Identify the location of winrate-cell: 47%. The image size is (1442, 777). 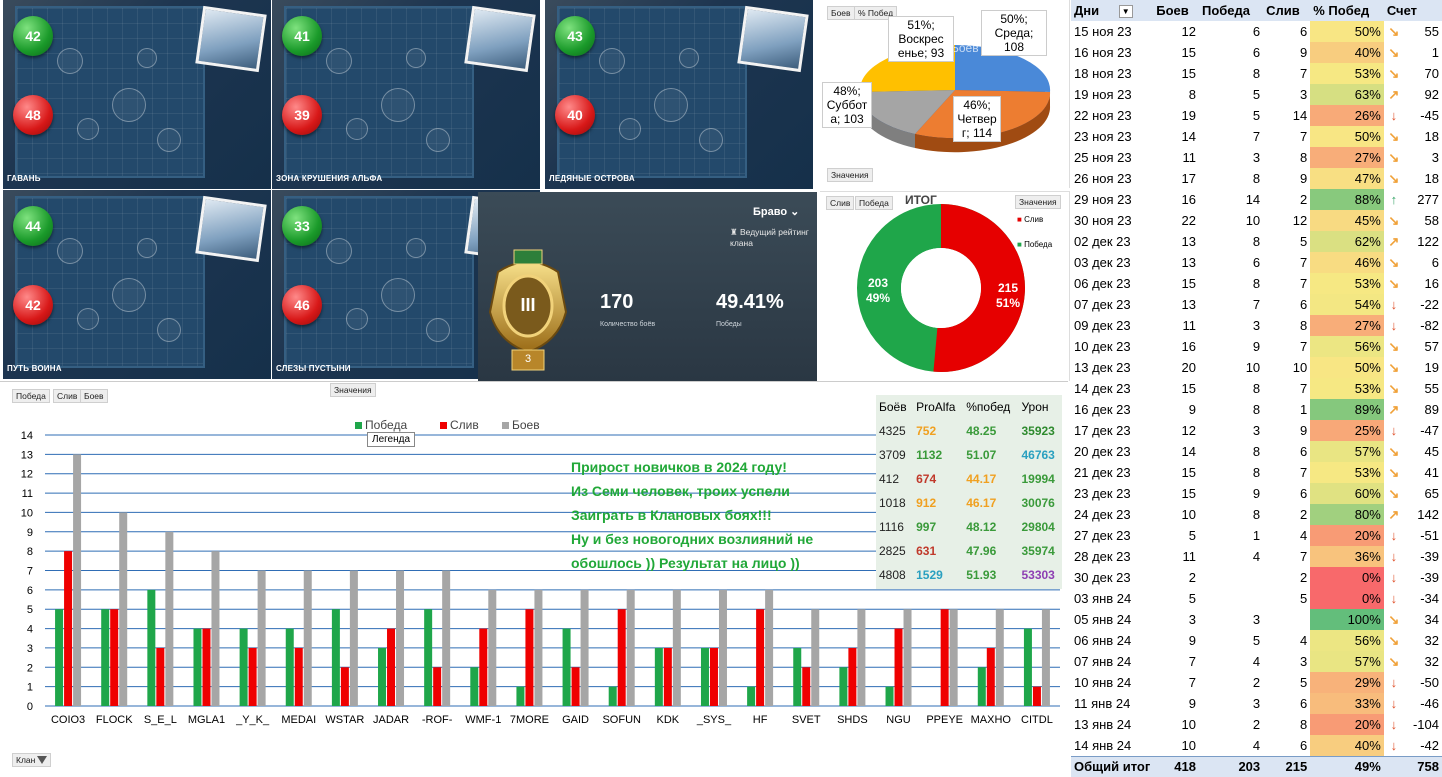
(1347, 178).